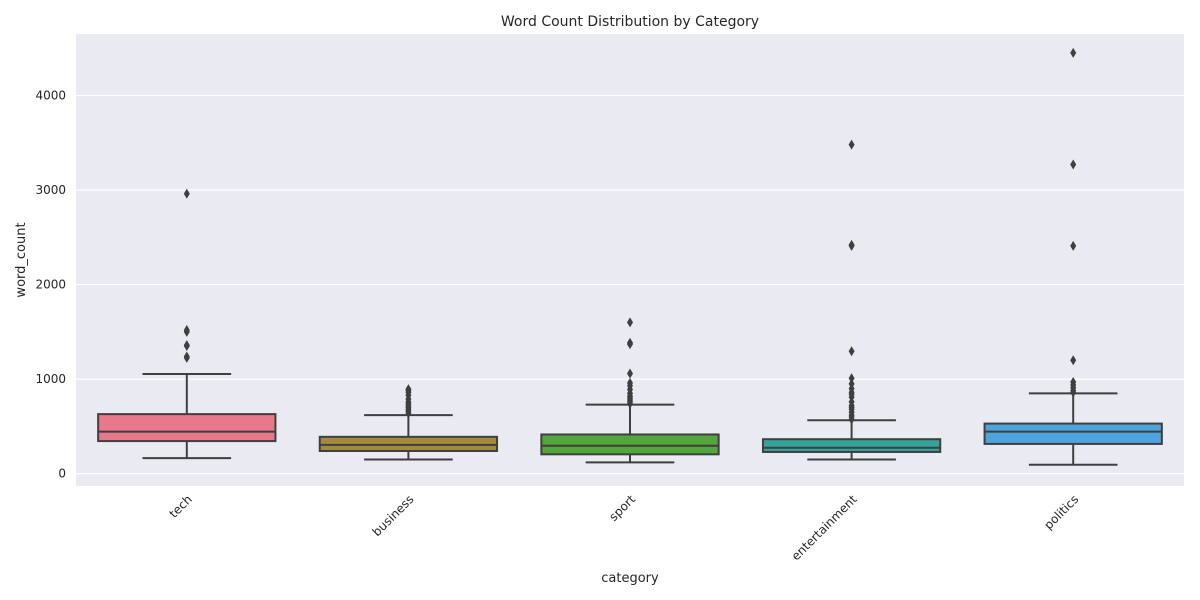 This screenshot has height=600, width=1200. Describe the element at coordinates (630, 22) in the screenshot. I see `chart-title: Word Count Distribution by Category` at that location.